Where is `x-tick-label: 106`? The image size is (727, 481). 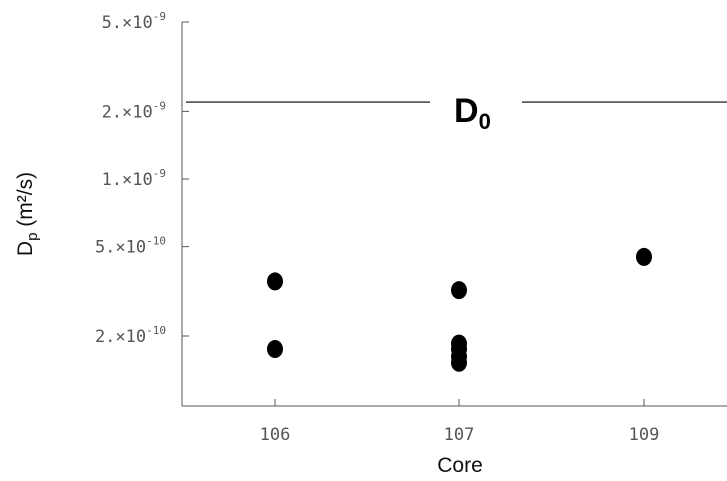
x-tick-label: 106 is located at coordinates (275, 435).